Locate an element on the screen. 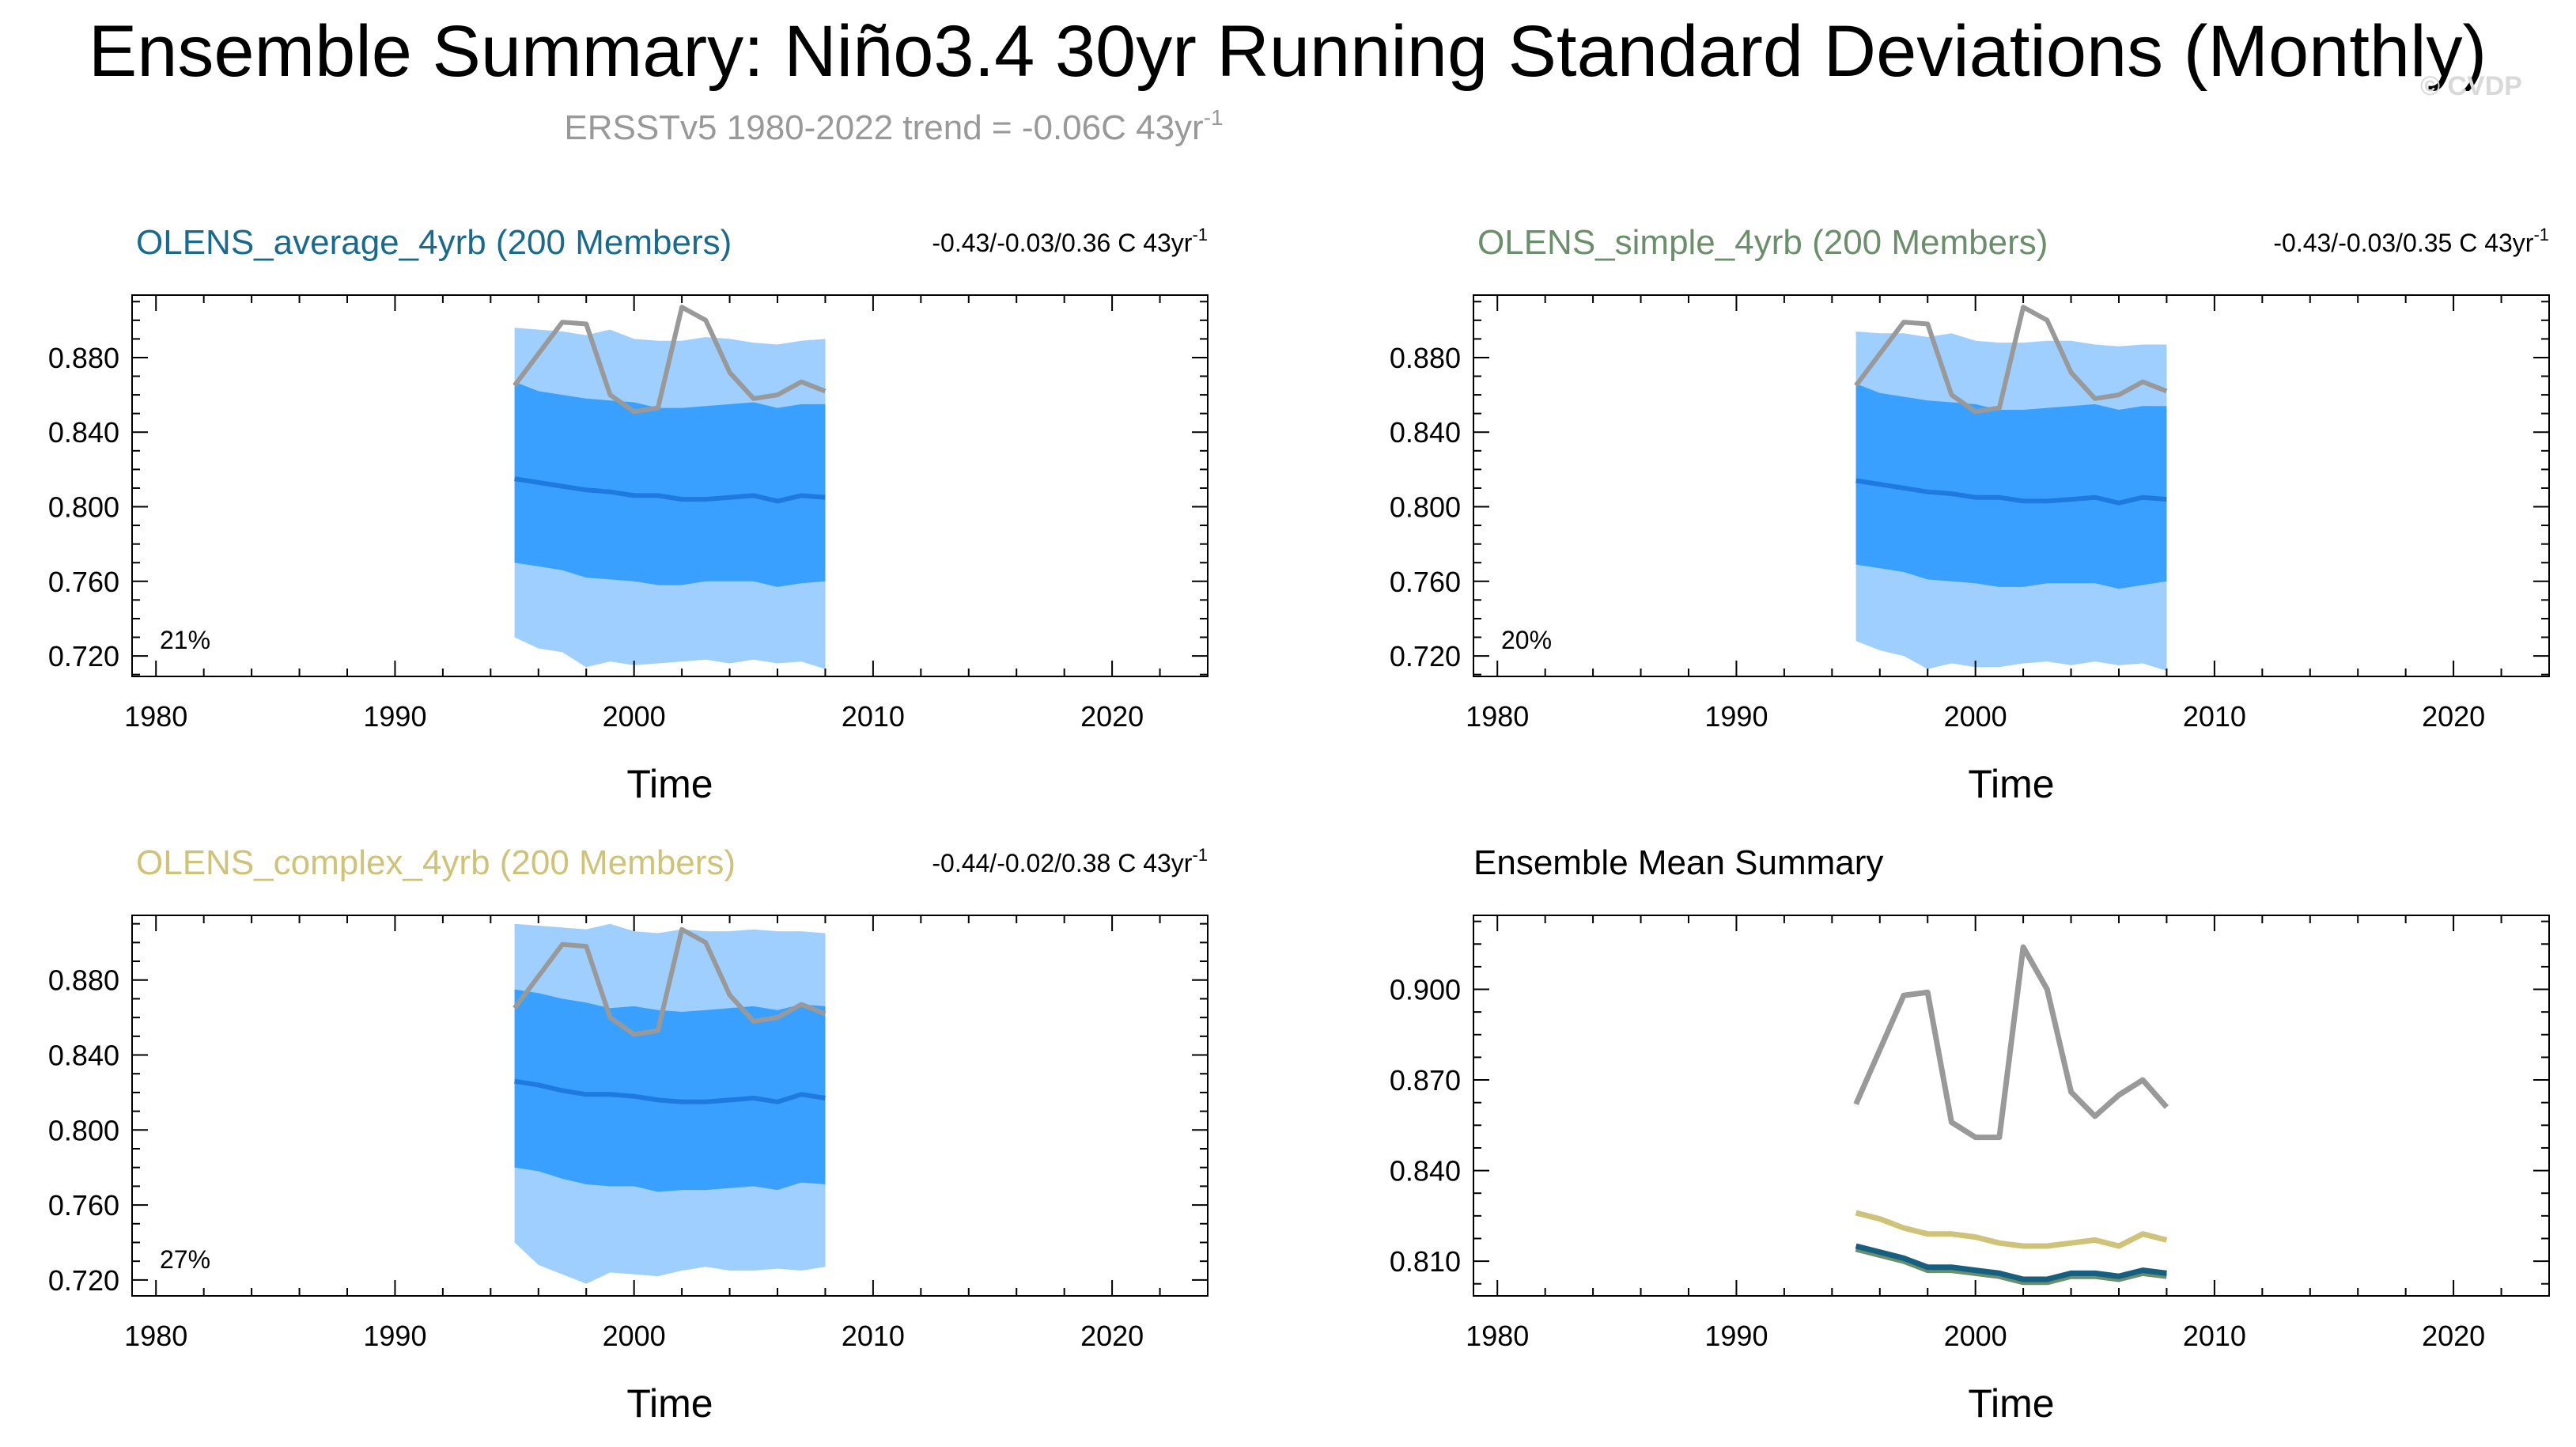 This screenshot has height=1447, width=2576. percent-label: 21% is located at coordinates (185, 640).